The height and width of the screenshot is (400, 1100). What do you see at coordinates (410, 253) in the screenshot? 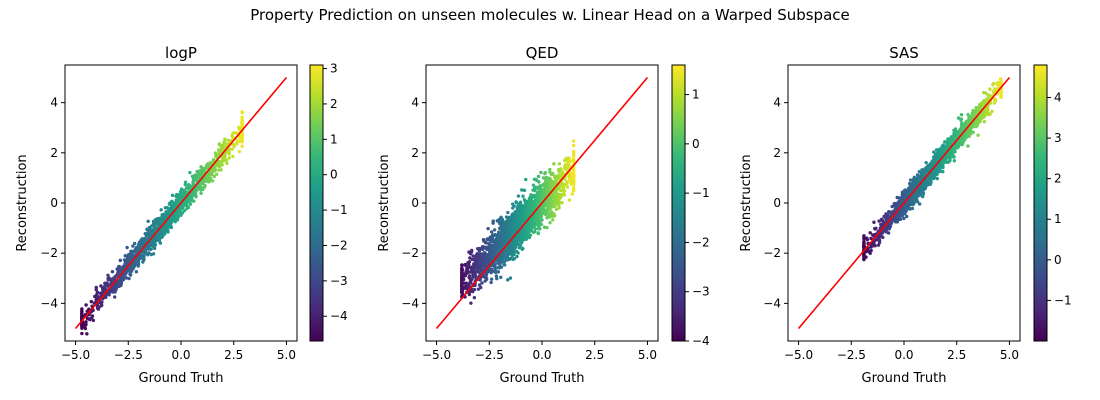
I see `y-tick-label: −2` at bounding box center [410, 253].